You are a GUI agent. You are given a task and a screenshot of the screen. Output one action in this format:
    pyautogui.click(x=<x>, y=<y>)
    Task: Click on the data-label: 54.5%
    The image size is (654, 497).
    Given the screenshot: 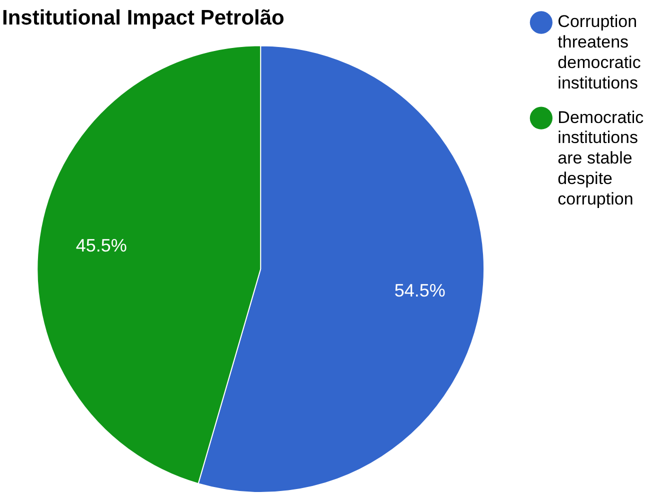 What is the action you would take?
    pyautogui.click(x=420, y=290)
    